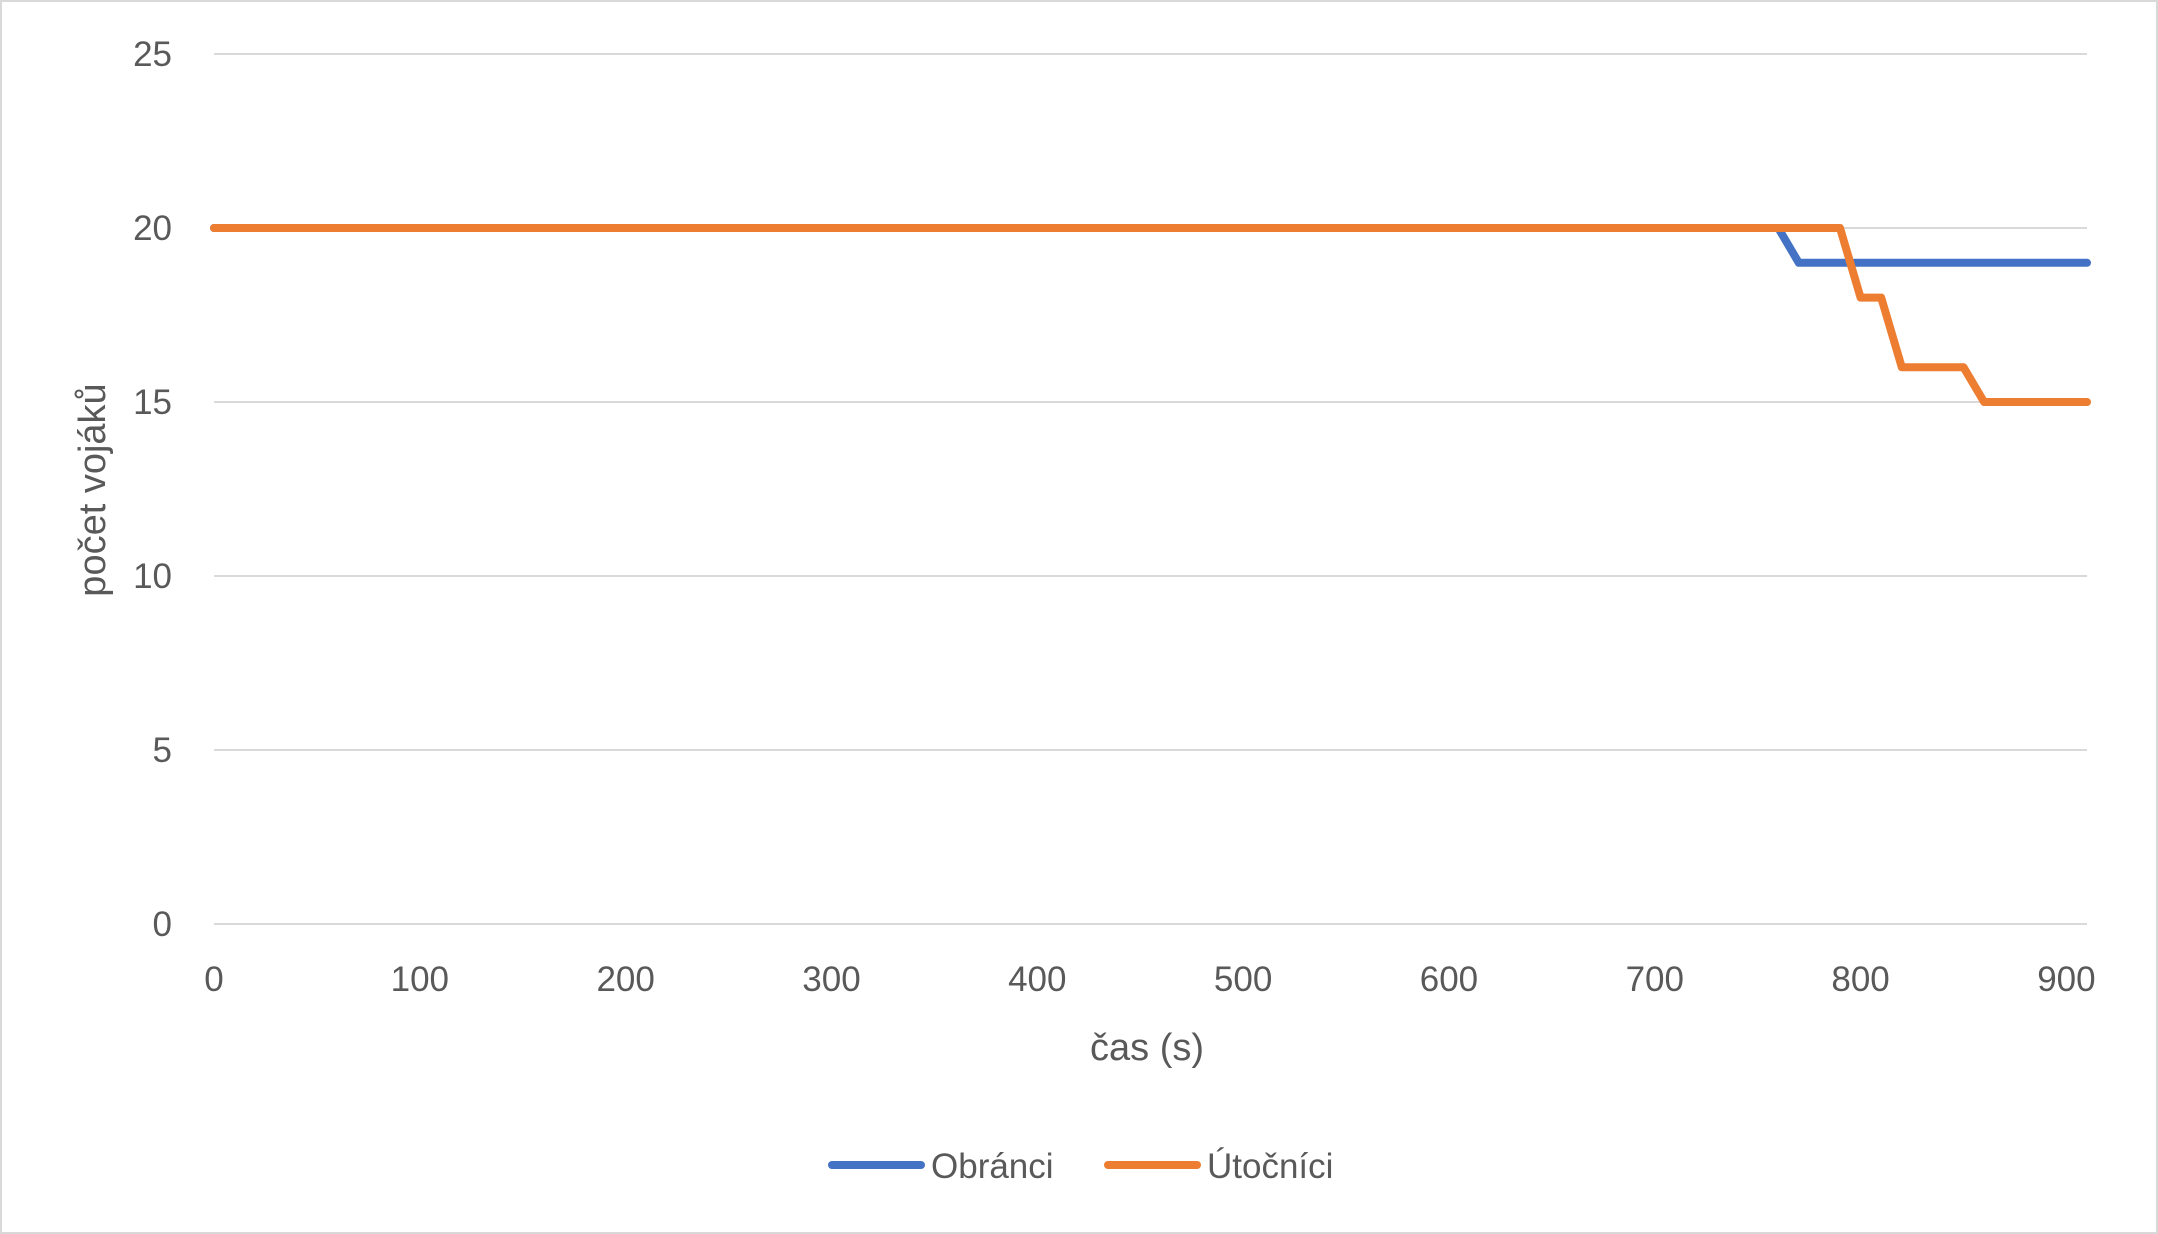  Describe the element at coordinates (152, 54) in the screenshot. I see `y-tick-label: 25` at that location.